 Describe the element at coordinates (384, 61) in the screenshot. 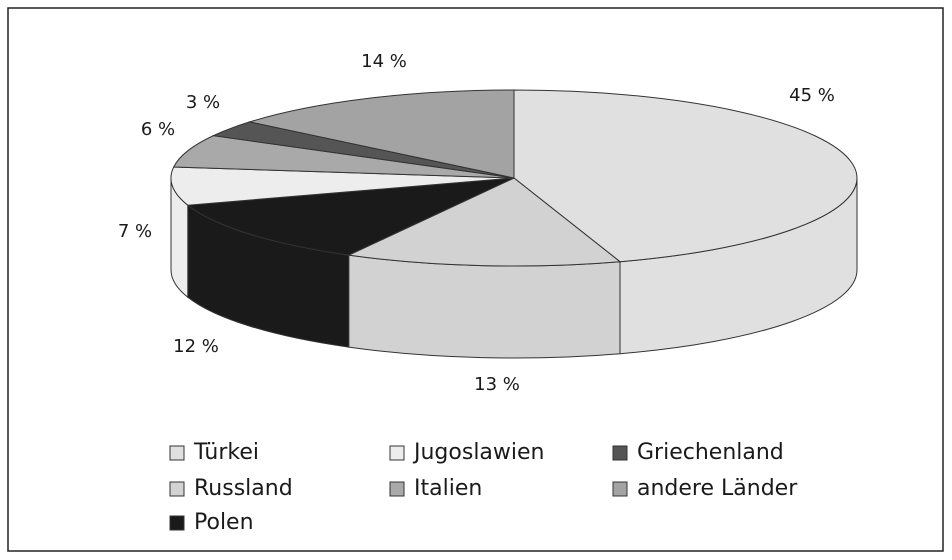

I see `data-label: 14 %` at that location.